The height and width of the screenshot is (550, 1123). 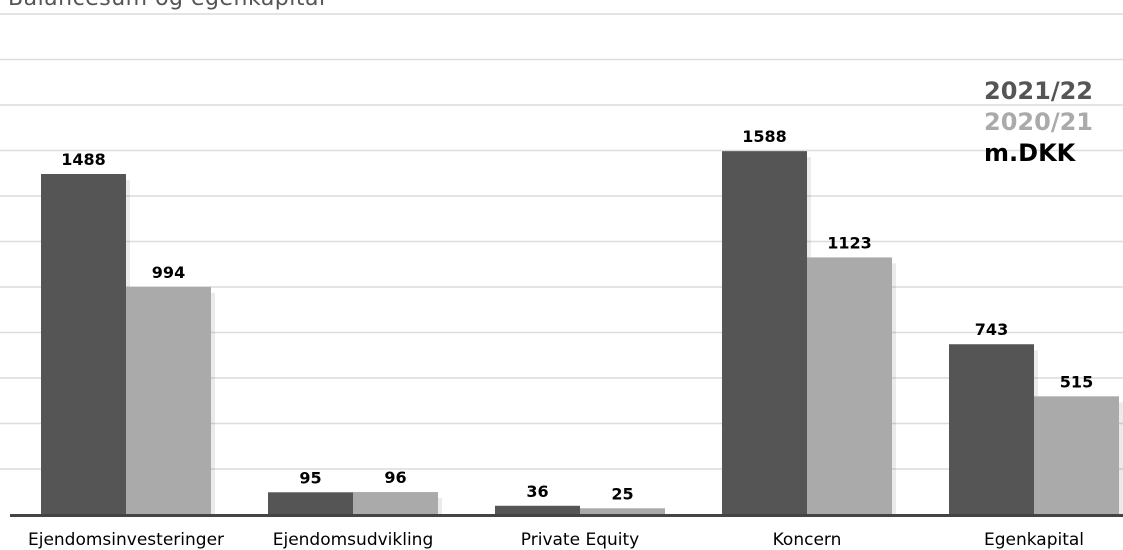 I want to click on value-label: 994, so click(x=168, y=272).